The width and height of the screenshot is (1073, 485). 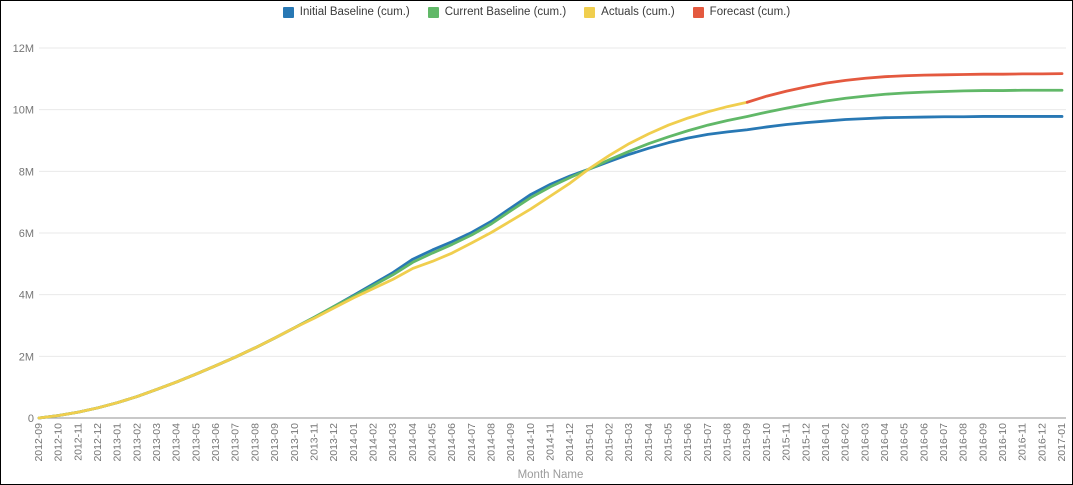 What do you see at coordinates (216, 442) in the screenshot?
I see `x-axis-tick-label: 2013-06` at bounding box center [216, 442].